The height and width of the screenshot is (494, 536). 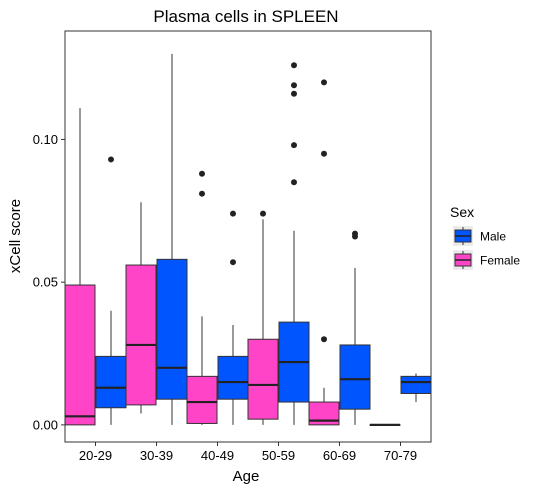 What do you see at coordinates (45, 424) in the screenshot?
I see `y-tick-label: 0.00` at bounding box center [45, 424].